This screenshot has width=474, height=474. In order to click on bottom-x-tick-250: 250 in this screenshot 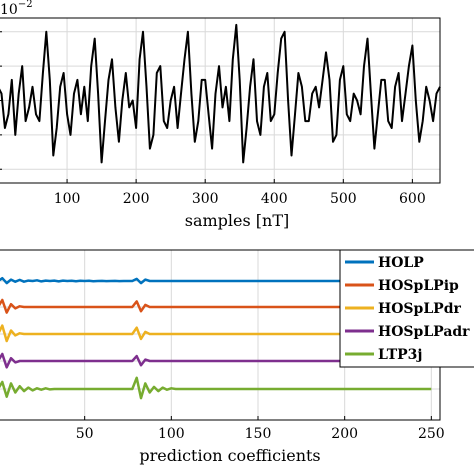, I will do `click(431, 434)`.